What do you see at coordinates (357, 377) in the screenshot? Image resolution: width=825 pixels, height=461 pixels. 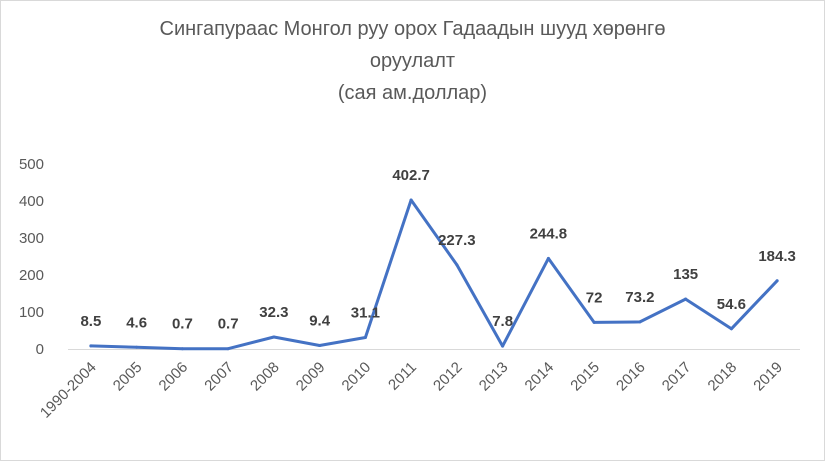 I see `x-tick-label: 2010` at bounding box center [357, 377].